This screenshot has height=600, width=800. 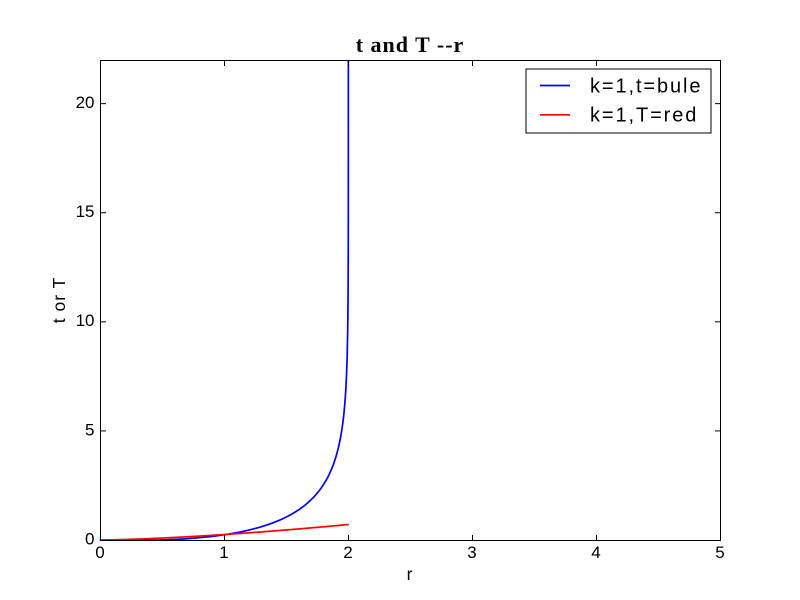 I want to click on svg-text: 1, so click(x=223, y=552).